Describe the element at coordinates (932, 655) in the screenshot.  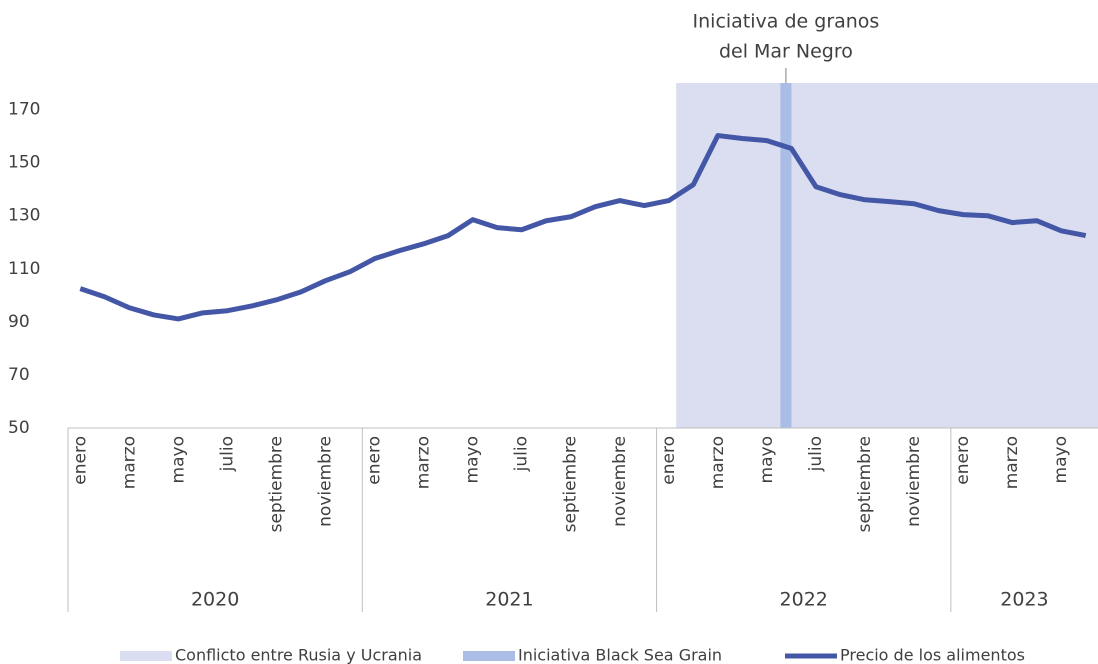
I see `legend-label: Precio de los alimentos` at that location.